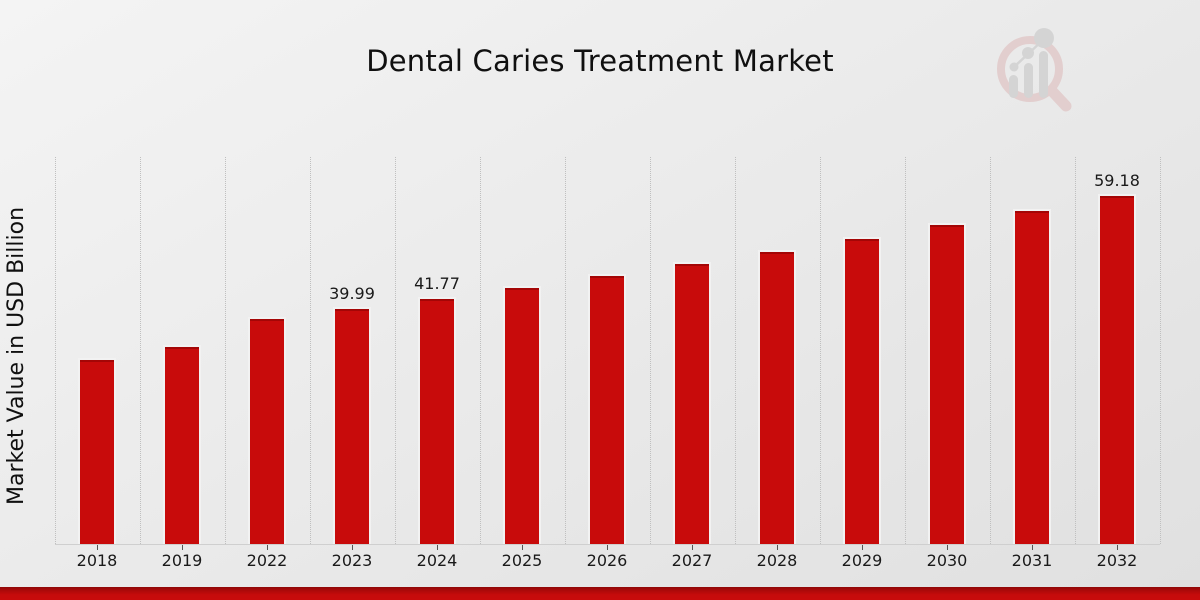  Describe the element at coordinates (1031, 63) in the screenshot. I see `bar-growth-icon` at that location.